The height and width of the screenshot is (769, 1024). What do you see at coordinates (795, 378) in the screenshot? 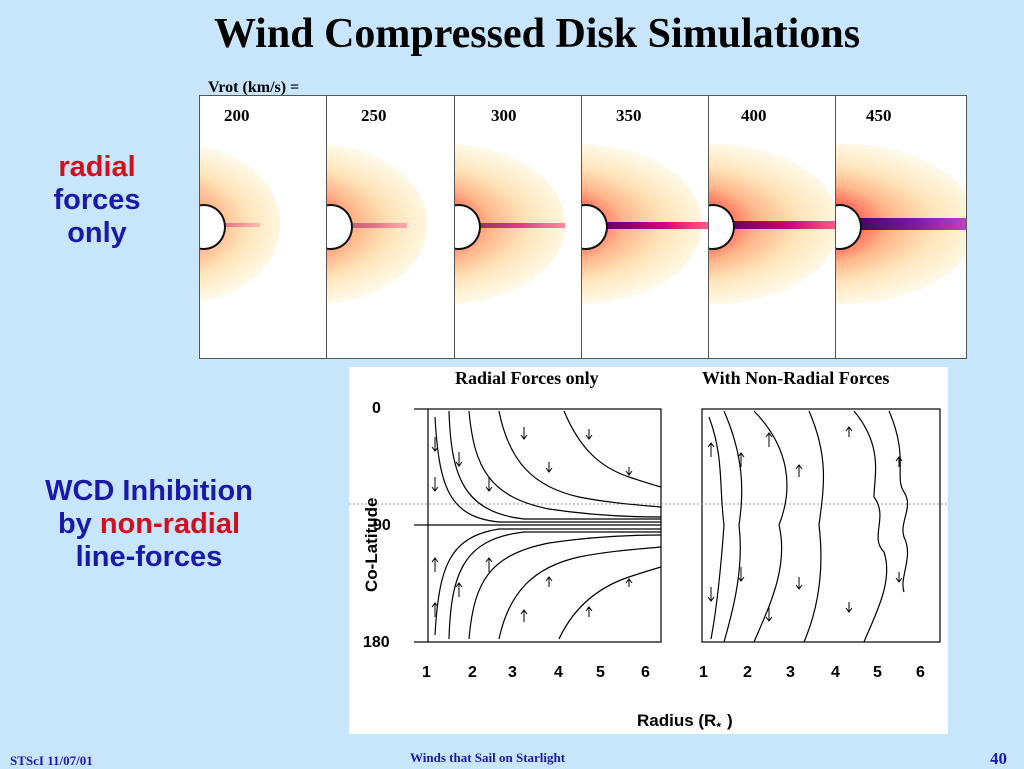
I see `right-panel-title: With Non-Radial Forces` at bounding box center [795, 378].